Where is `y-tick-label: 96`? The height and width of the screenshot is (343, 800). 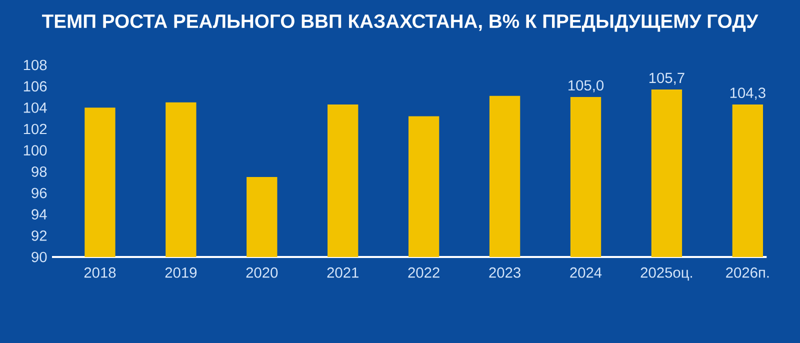 y-tick-label: 96 is located at coordinates (39, 193).